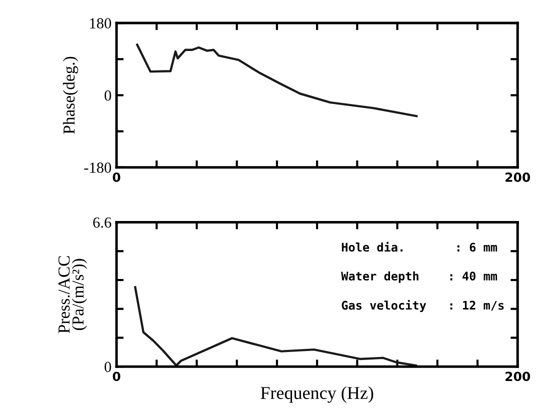 This screenshot has width=542, height=419. Describe the element at coordinates (101, 23) in the screenshot. I see `y-tick-label: 180` at that location.